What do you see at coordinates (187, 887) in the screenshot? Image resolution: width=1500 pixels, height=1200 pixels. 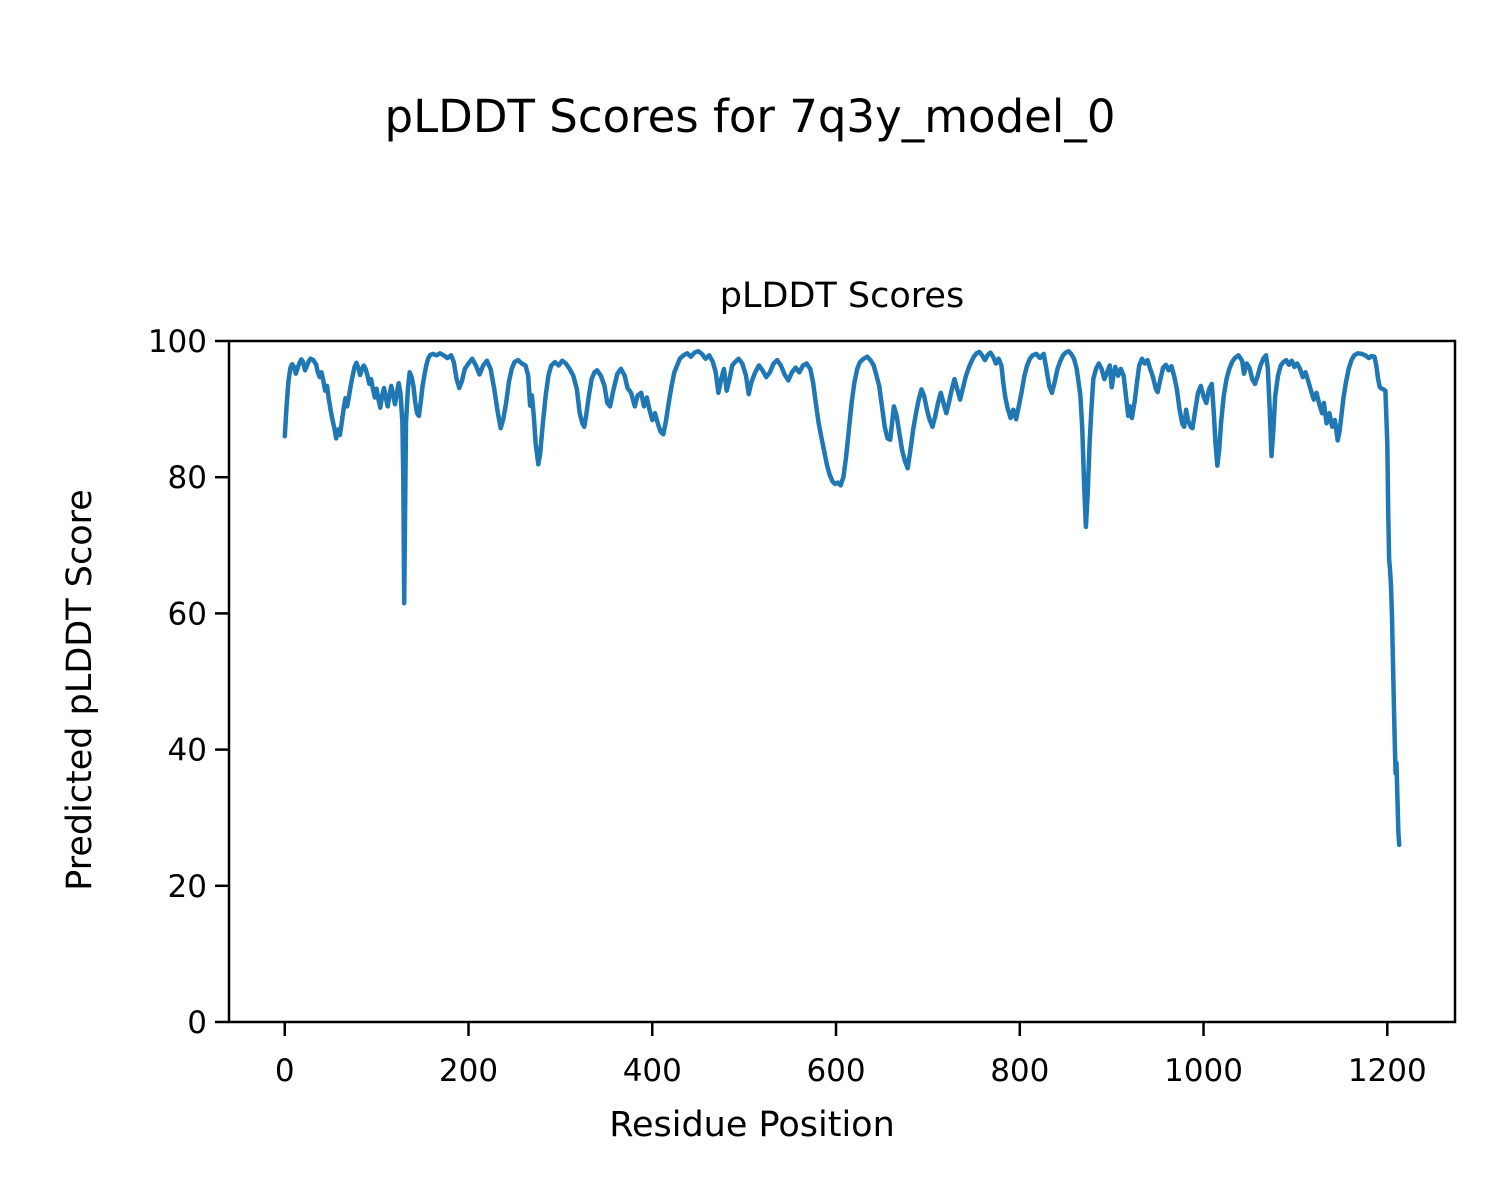 I see `y-tick-label: 20` at bounding box center [187, 887].